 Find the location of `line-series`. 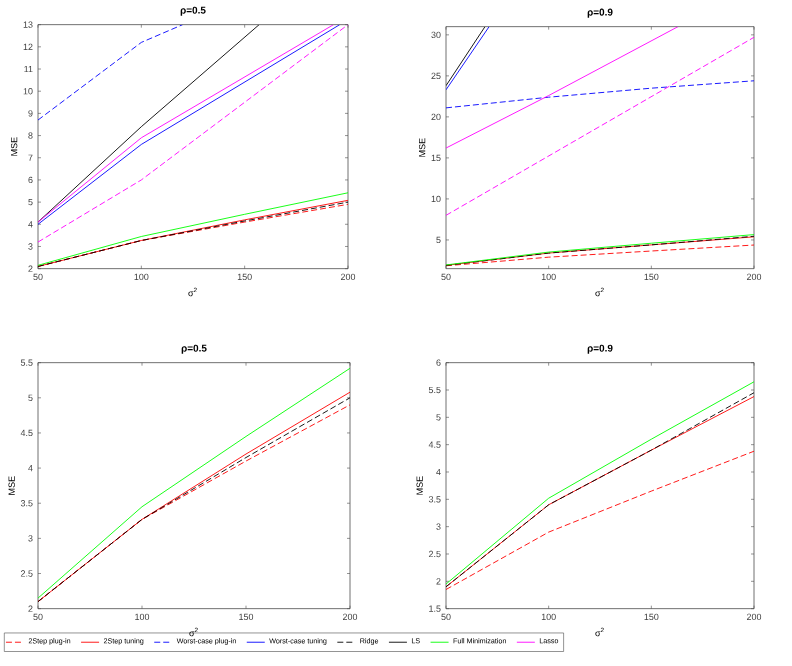

line-series is located at coordinates (600, 94).